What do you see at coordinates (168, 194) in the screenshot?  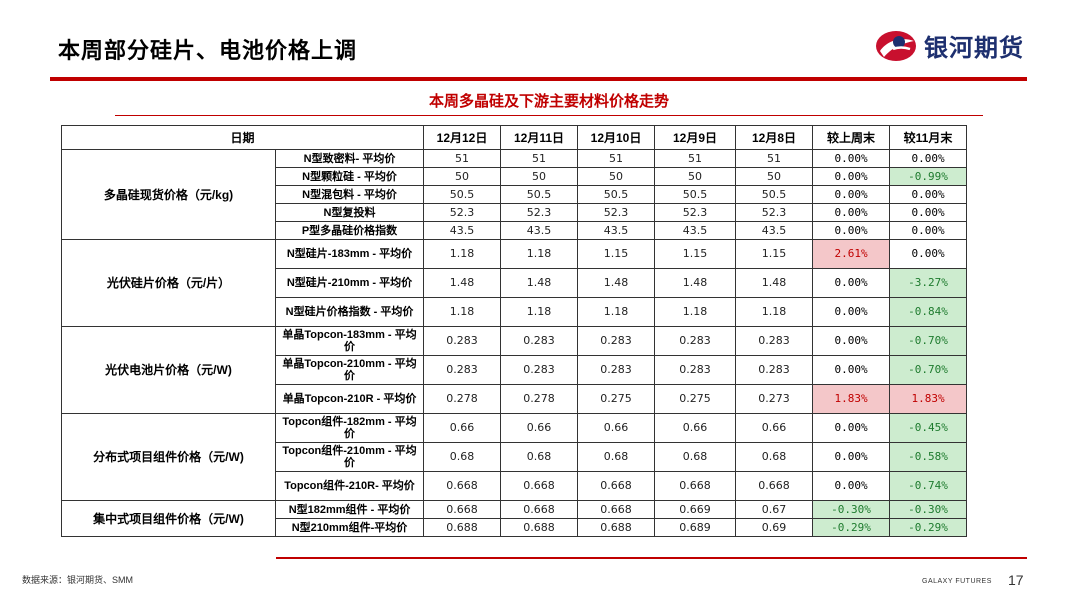 I see `group-label: 多晶硅现货价格（元/kg)` at bounding box center [168, 194].